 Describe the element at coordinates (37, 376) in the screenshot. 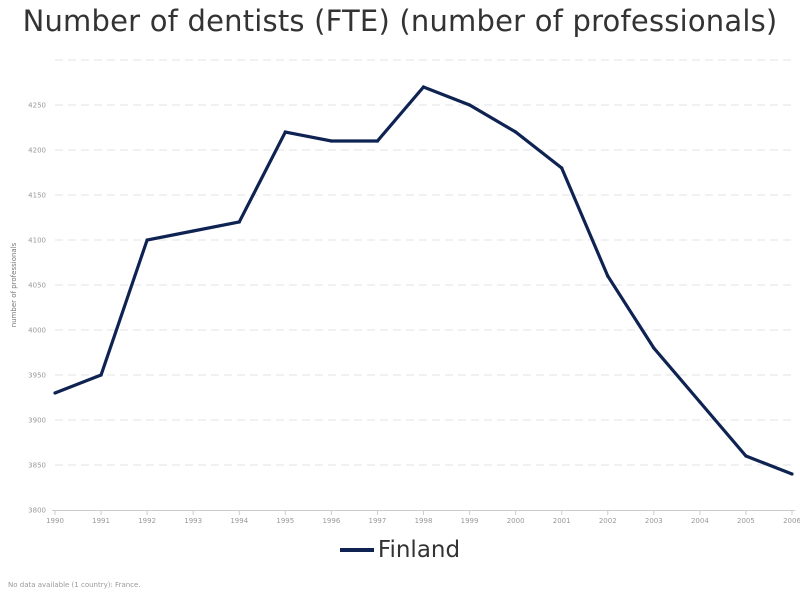

I see `y-tick-label: 3950` at that location.